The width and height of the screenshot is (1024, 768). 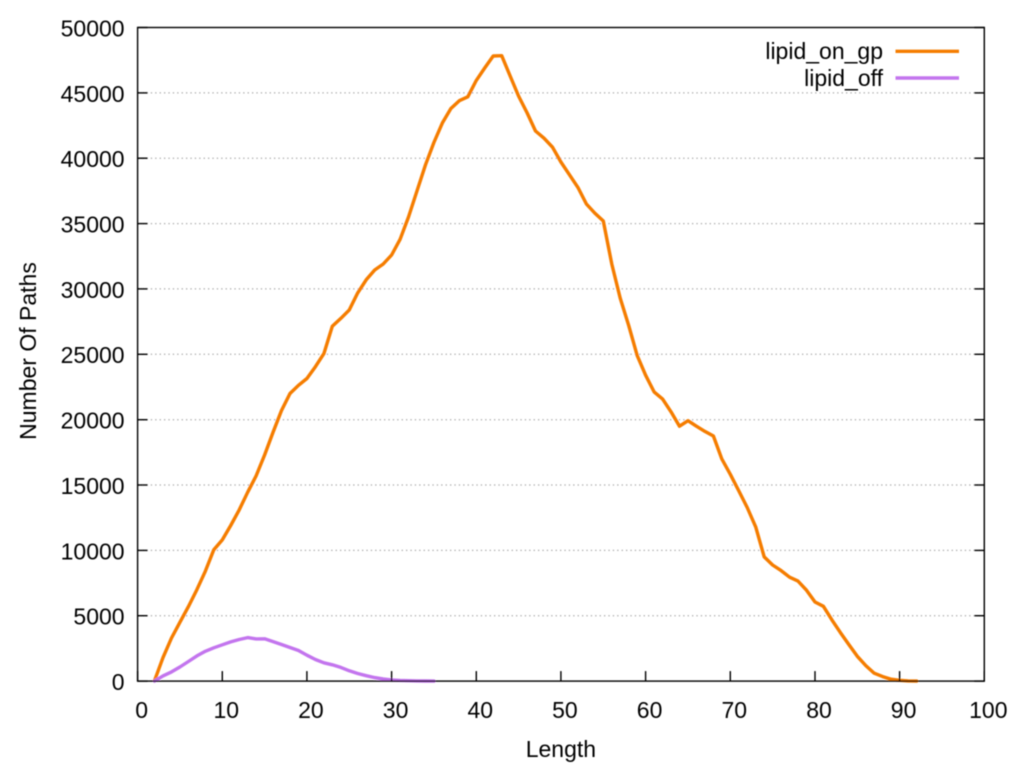 What do you see at coordinates (824, 51) in the screenshot?
I see `svg-text: lipid_on_gp` at bounding box center [824, 51].